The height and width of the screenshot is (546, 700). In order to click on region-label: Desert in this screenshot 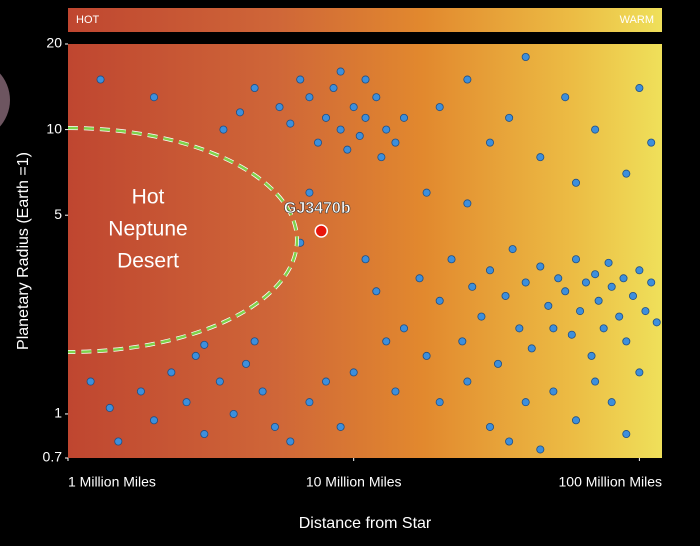, I will do `click(148, 261)`.